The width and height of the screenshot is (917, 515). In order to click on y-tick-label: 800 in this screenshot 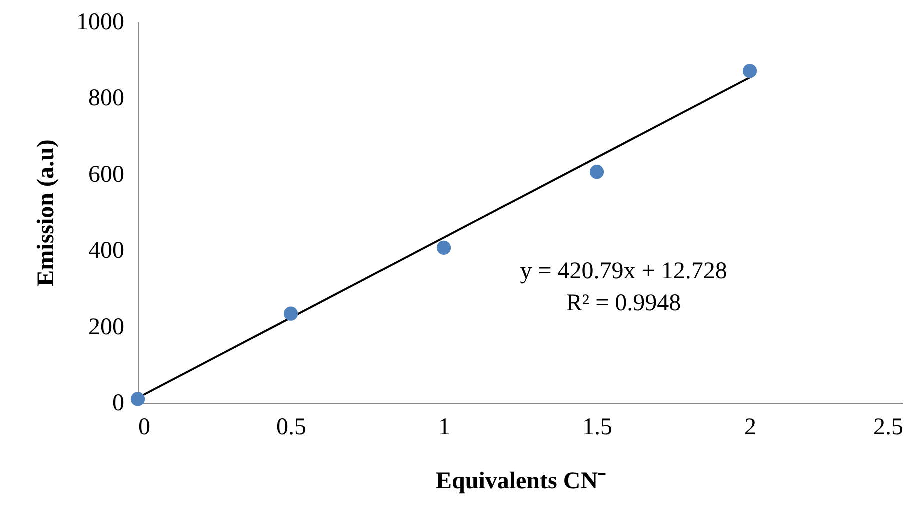, I will do `click(106, 99)`.